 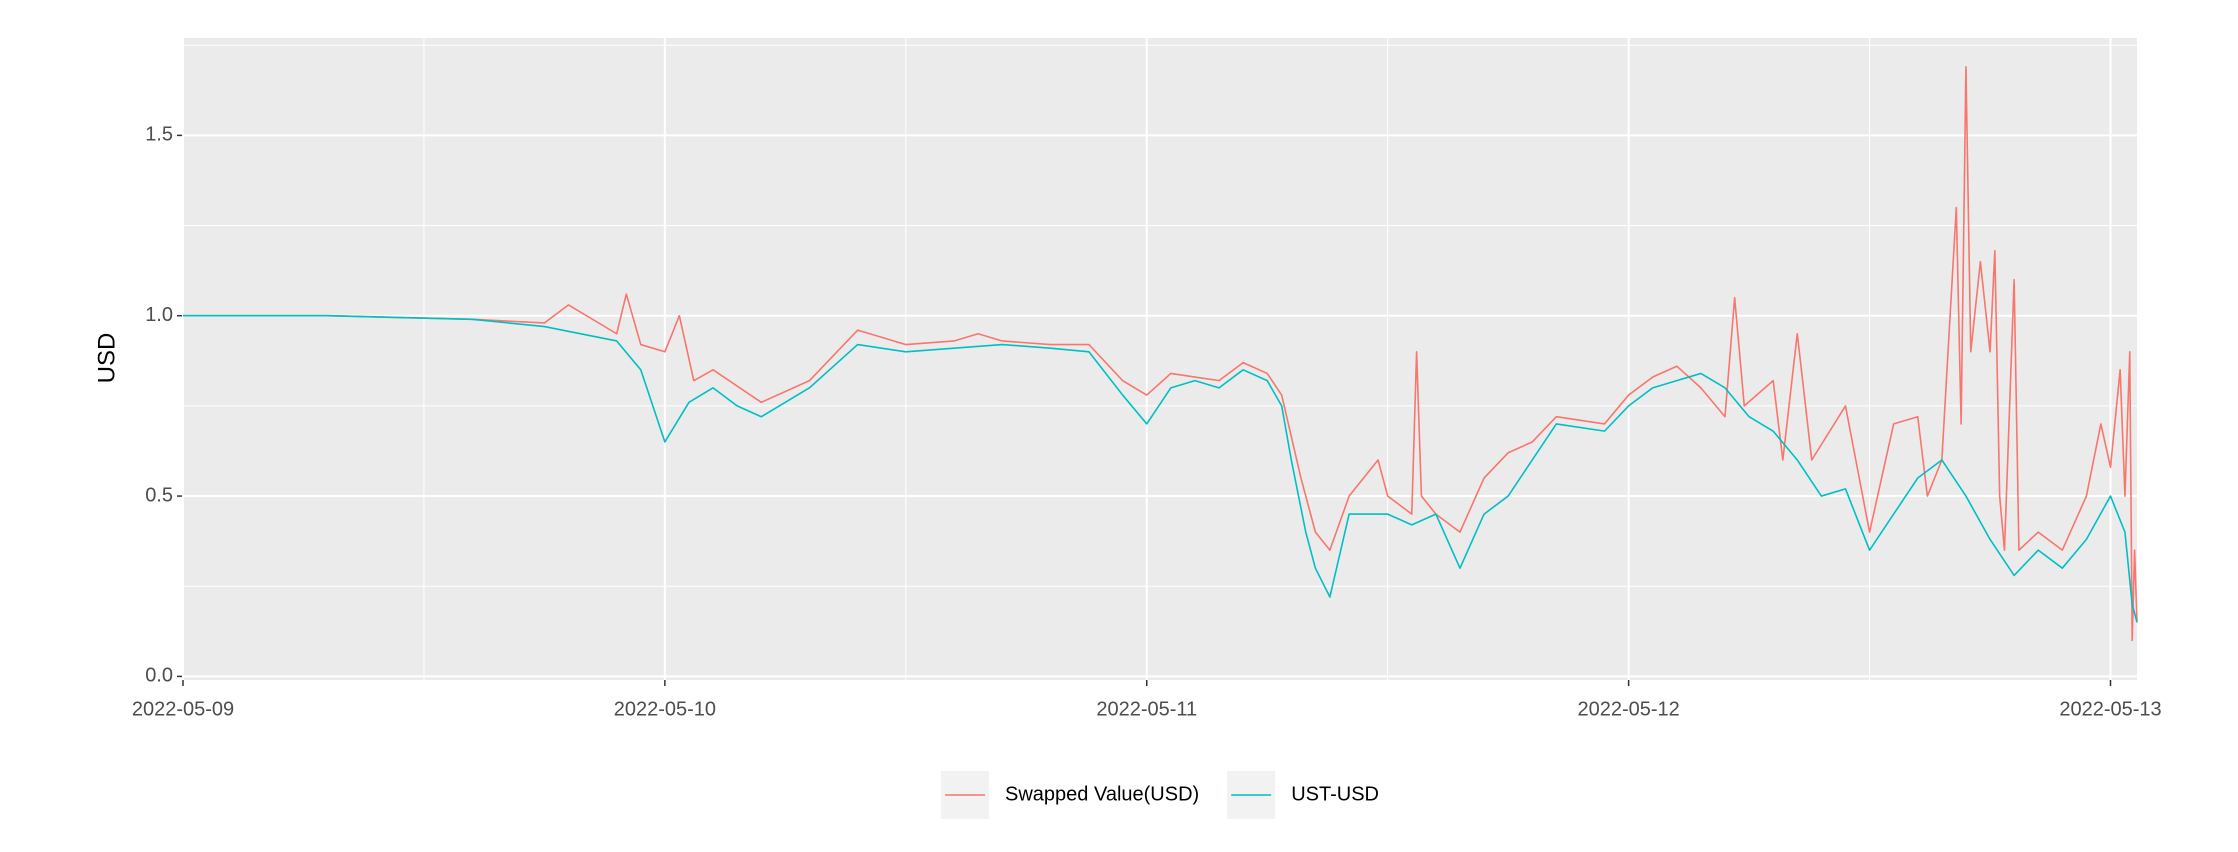 I want to click on y-tick-label: 1.5, so click(x=159, y=135).